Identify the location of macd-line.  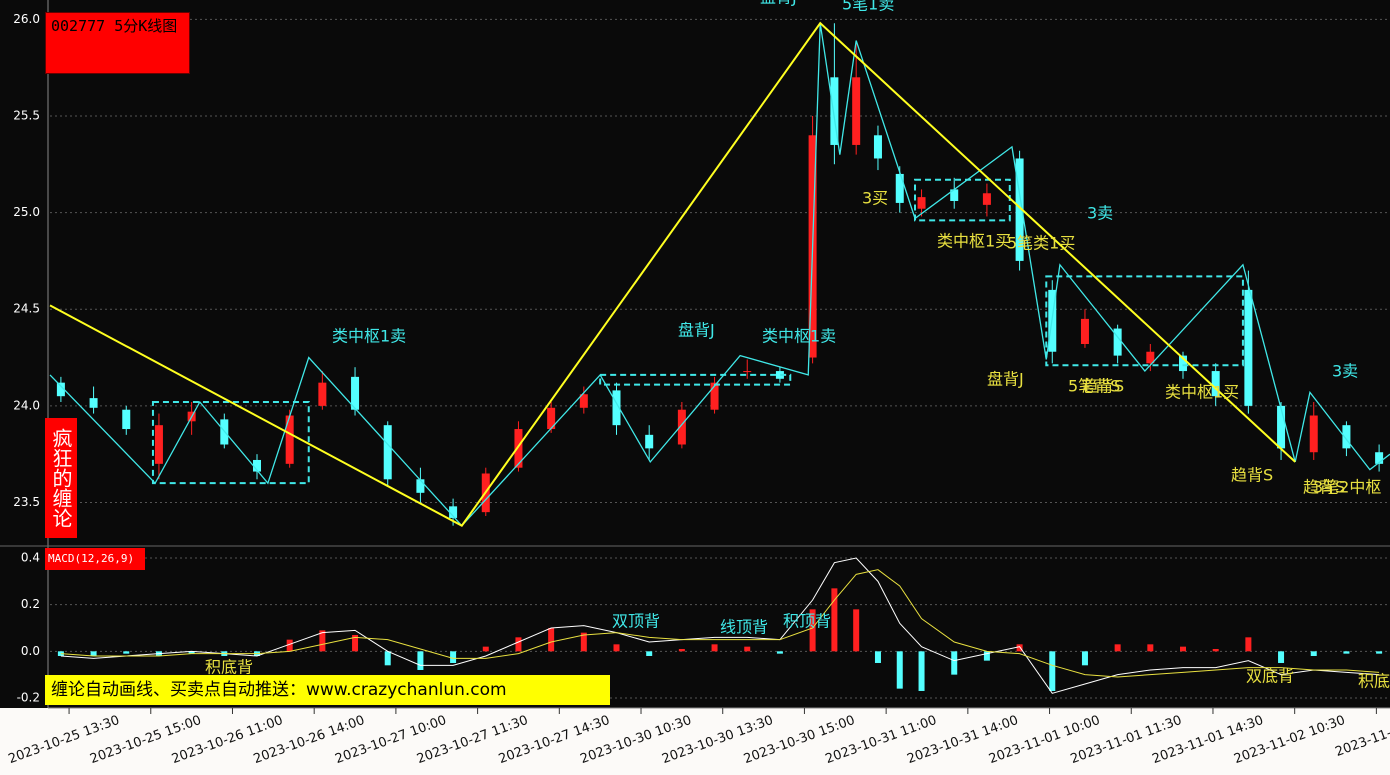
(720, 623).